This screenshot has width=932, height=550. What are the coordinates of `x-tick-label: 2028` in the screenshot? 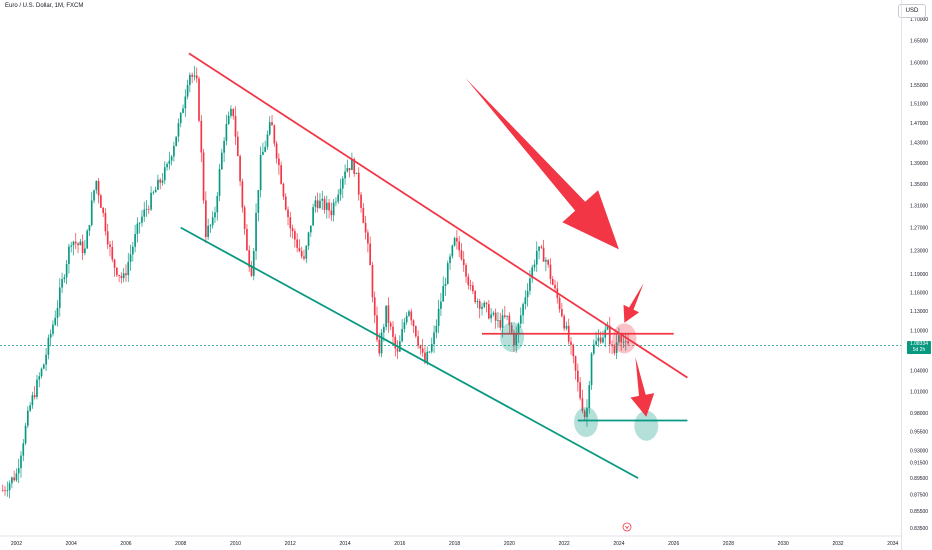 It's located at (728, 544).